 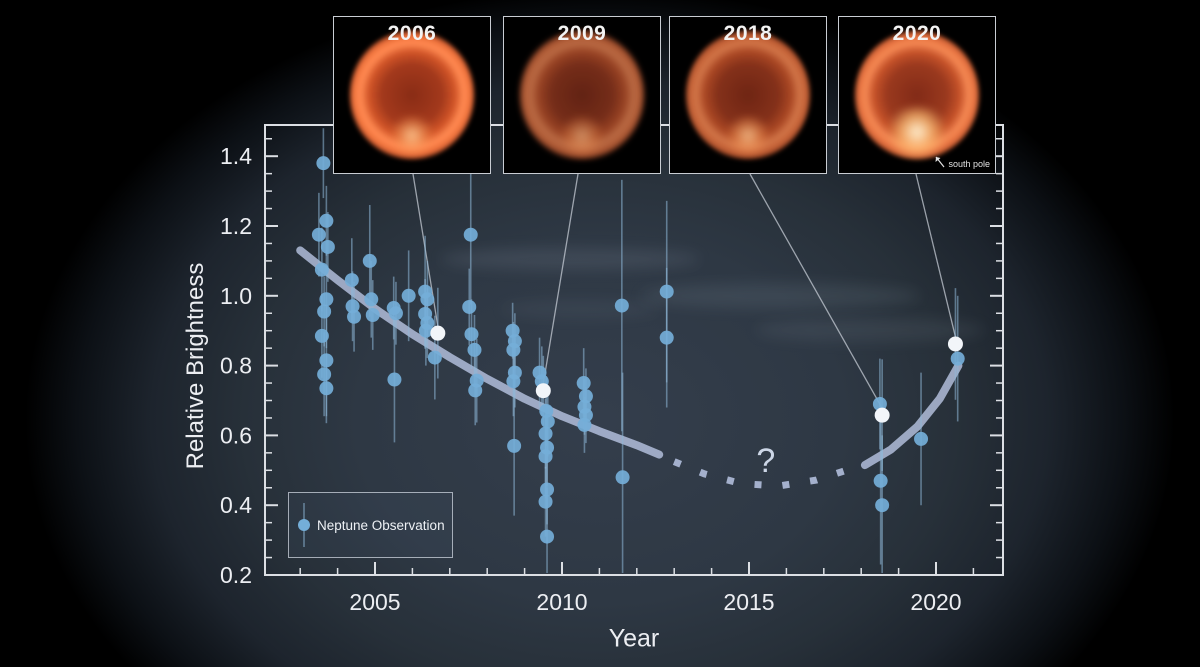 What do you see at coordinates (236, 156) in the screenshot?
I see `y-tick-label: 1.4` at bounding box center [236, 156].